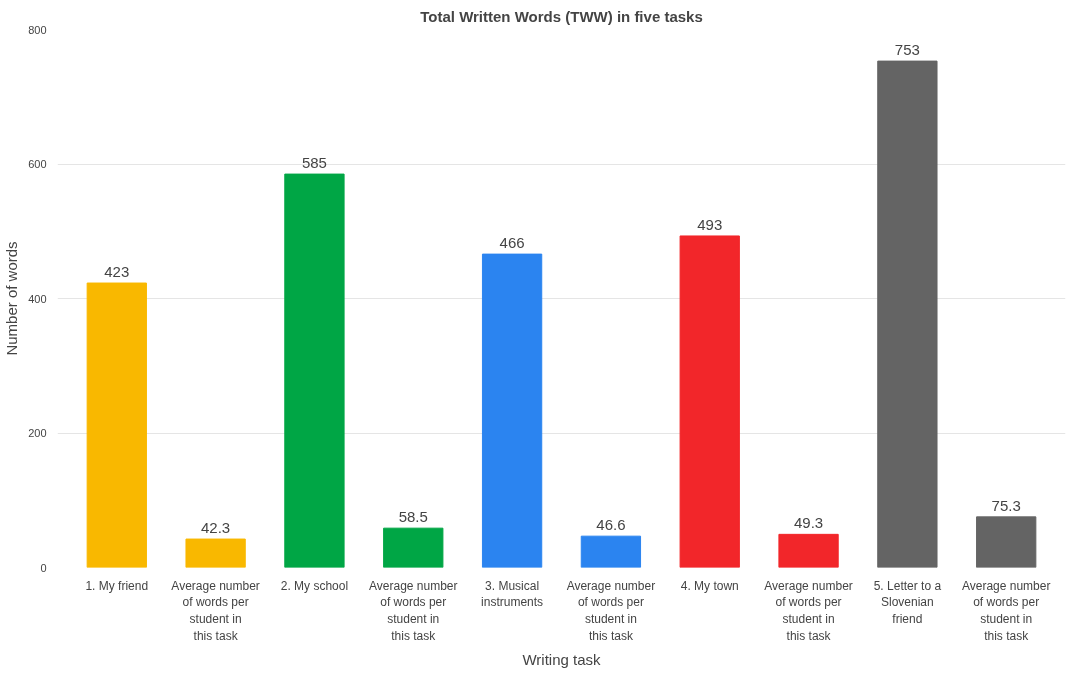 The image size is (1087, 681). Describe the element at coordinates (611, 525) in the screenshot. I see `data-label: 46.6` at that location.